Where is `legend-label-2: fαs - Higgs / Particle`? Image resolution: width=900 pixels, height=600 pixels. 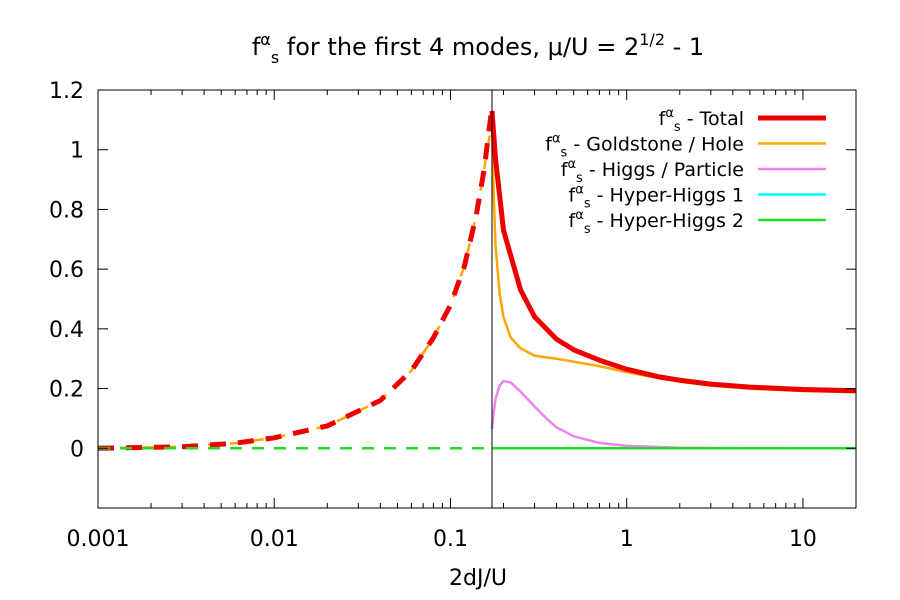 legend-label-2: fαs - Higgs / Particle is located at coordinates (652, 171).